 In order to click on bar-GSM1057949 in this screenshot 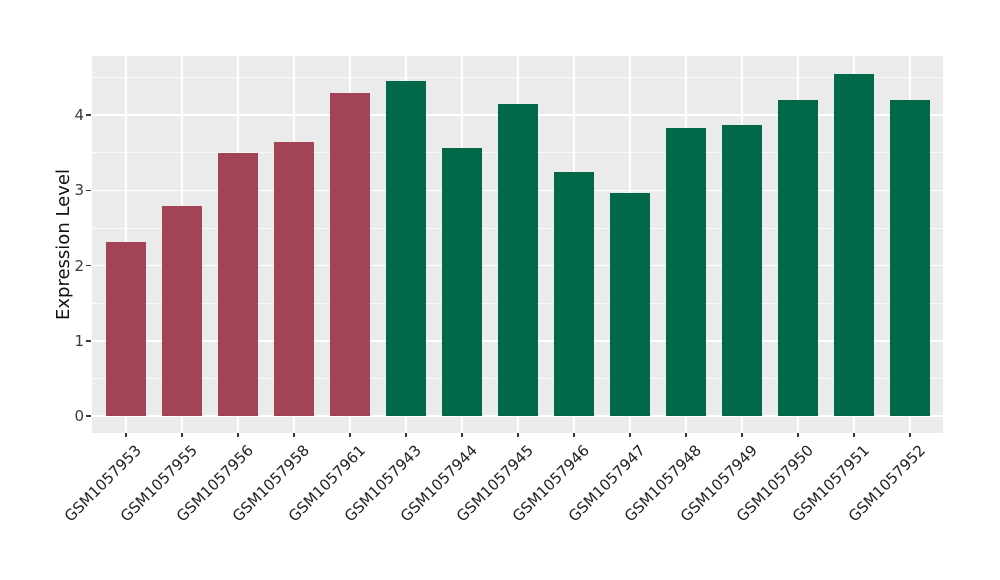, I will do `click(742, 270)`.